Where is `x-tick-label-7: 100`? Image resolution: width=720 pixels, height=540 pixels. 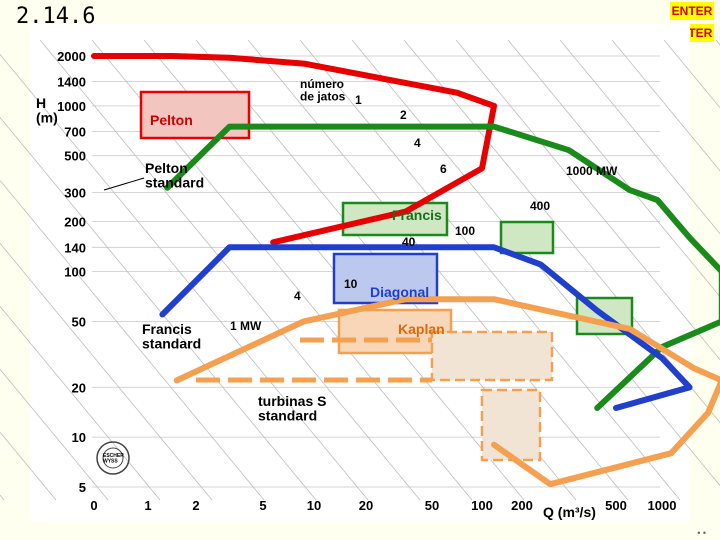
x-tick-label-7: 100 is located at coordinates (482, 505).